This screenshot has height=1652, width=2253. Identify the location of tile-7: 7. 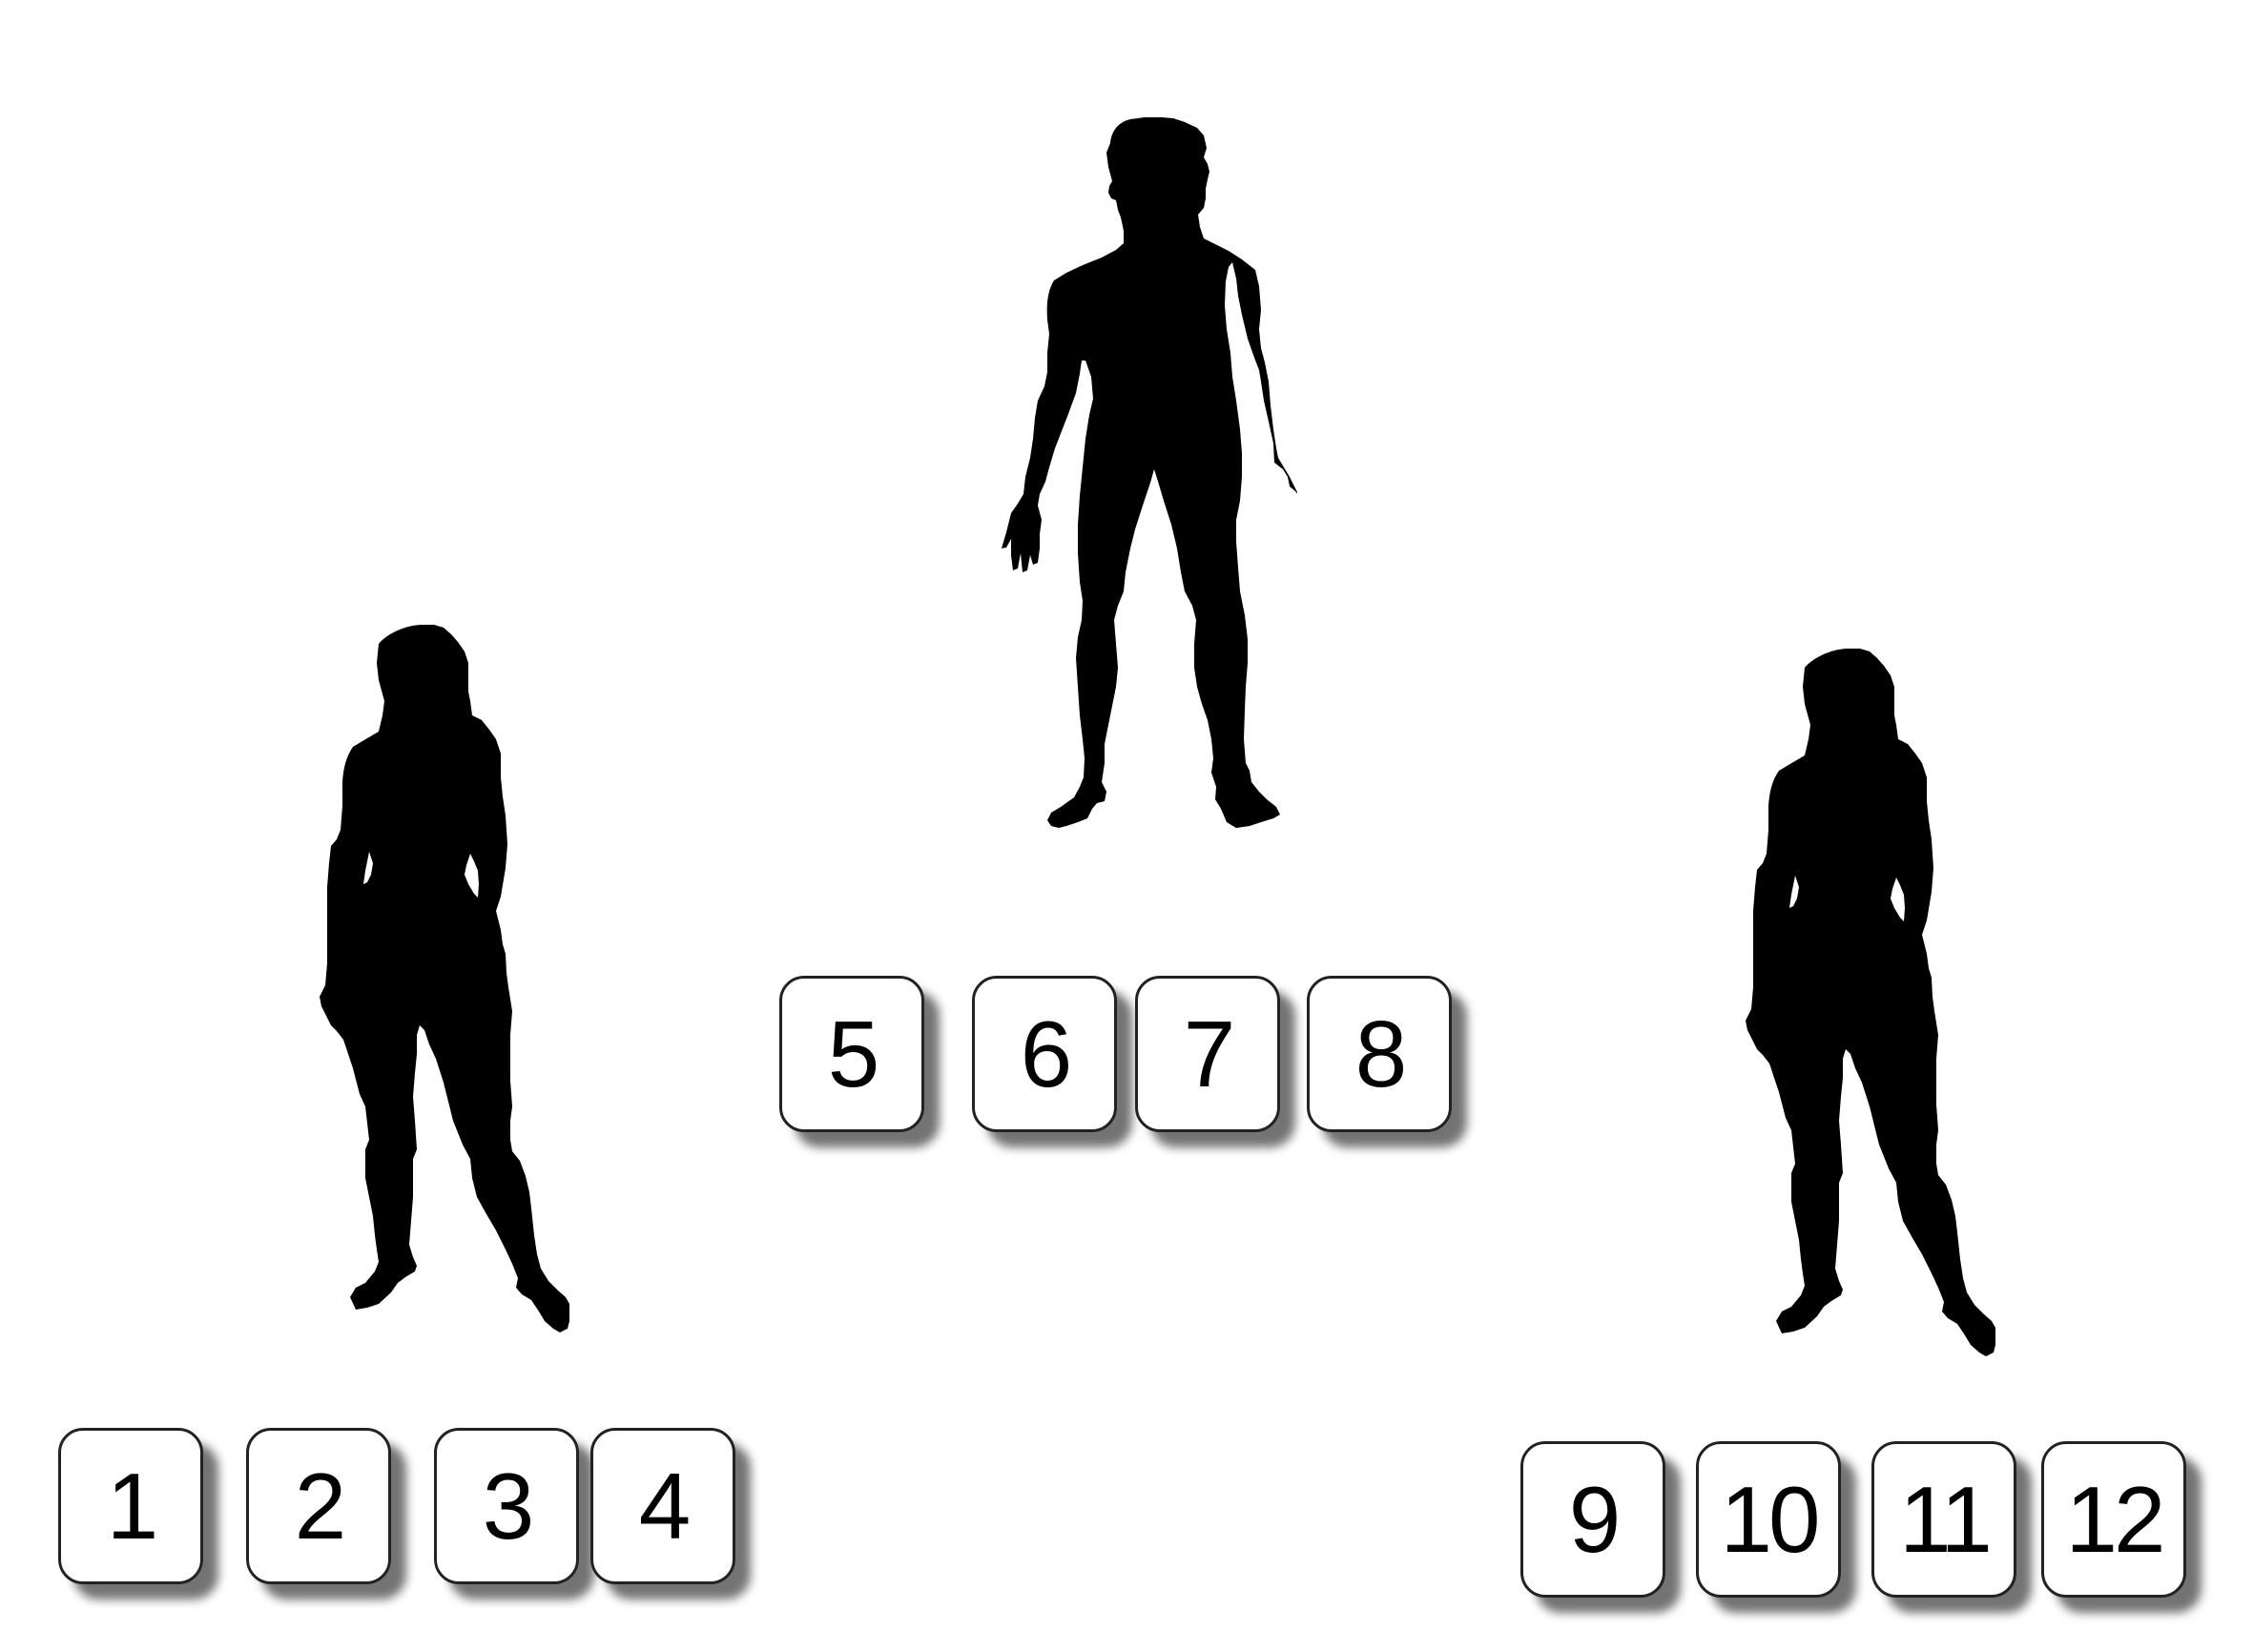
(1207, 1054).